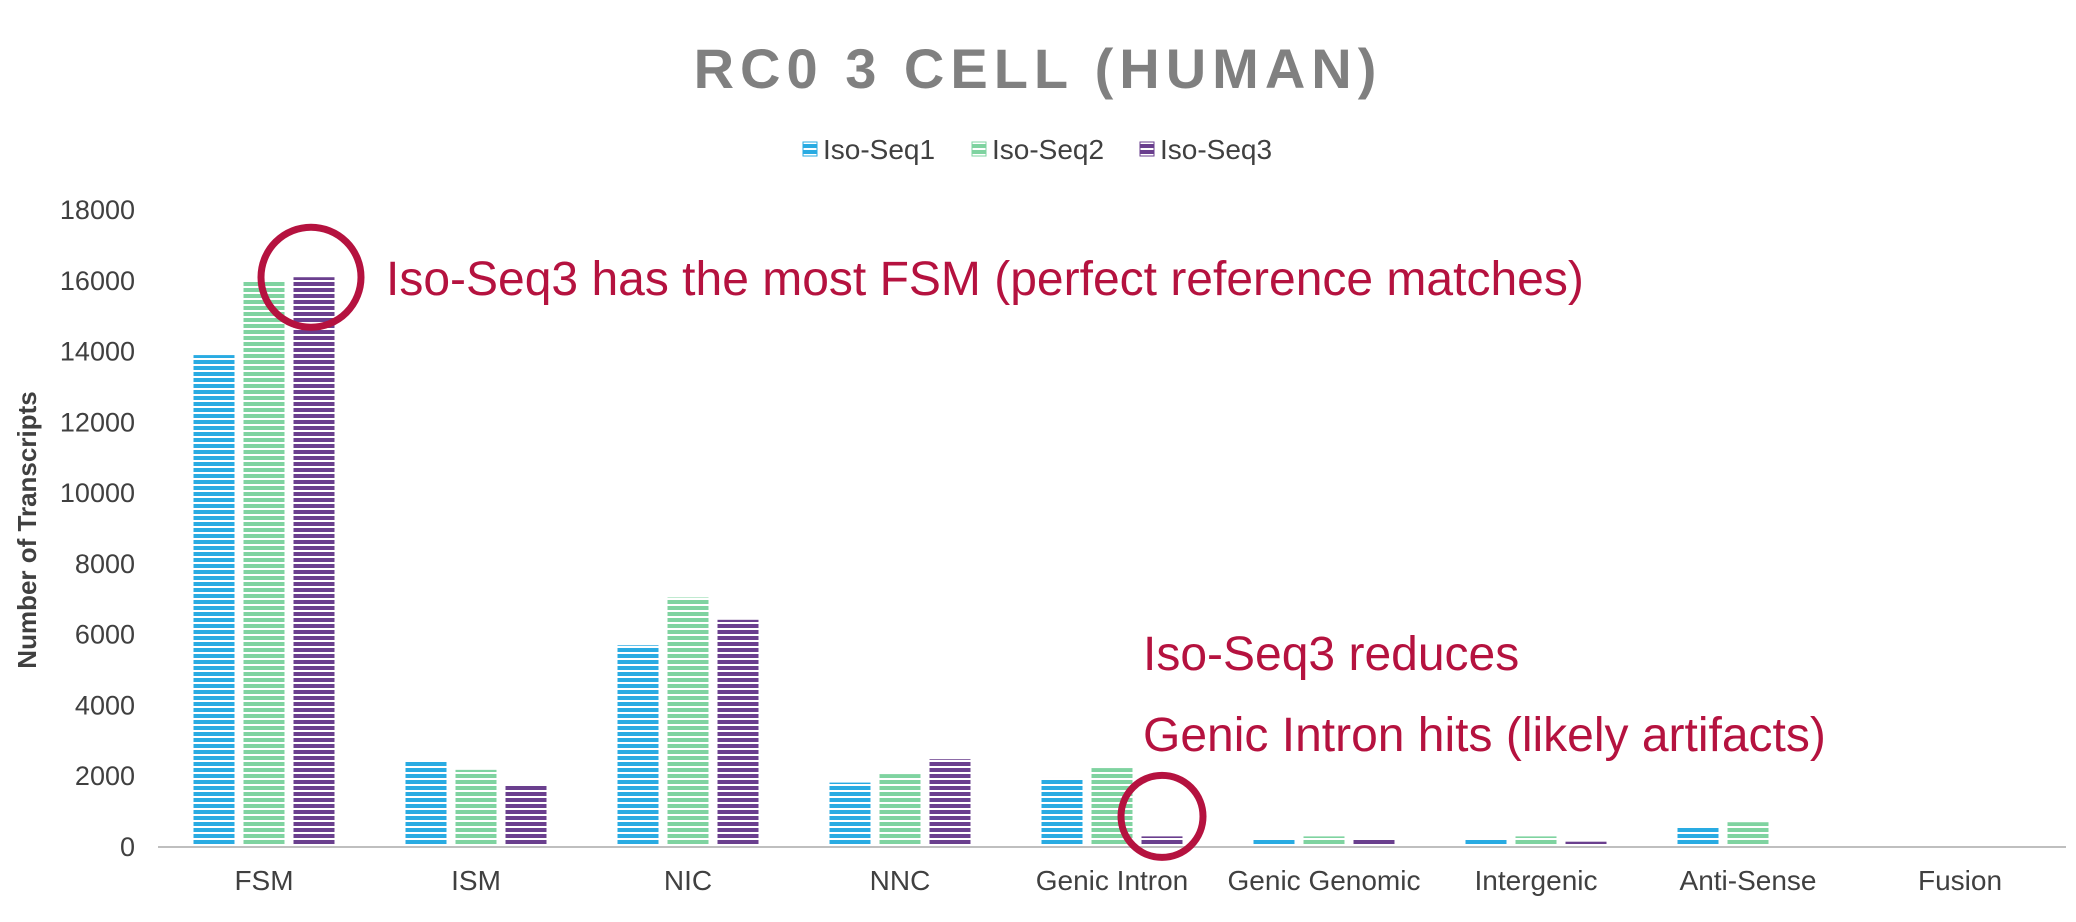  What do you see at coordinates (1162, 841) in the screenshot?
I see `bar-iso-seq3-genic-intron` at bounding box center [1162, 841].